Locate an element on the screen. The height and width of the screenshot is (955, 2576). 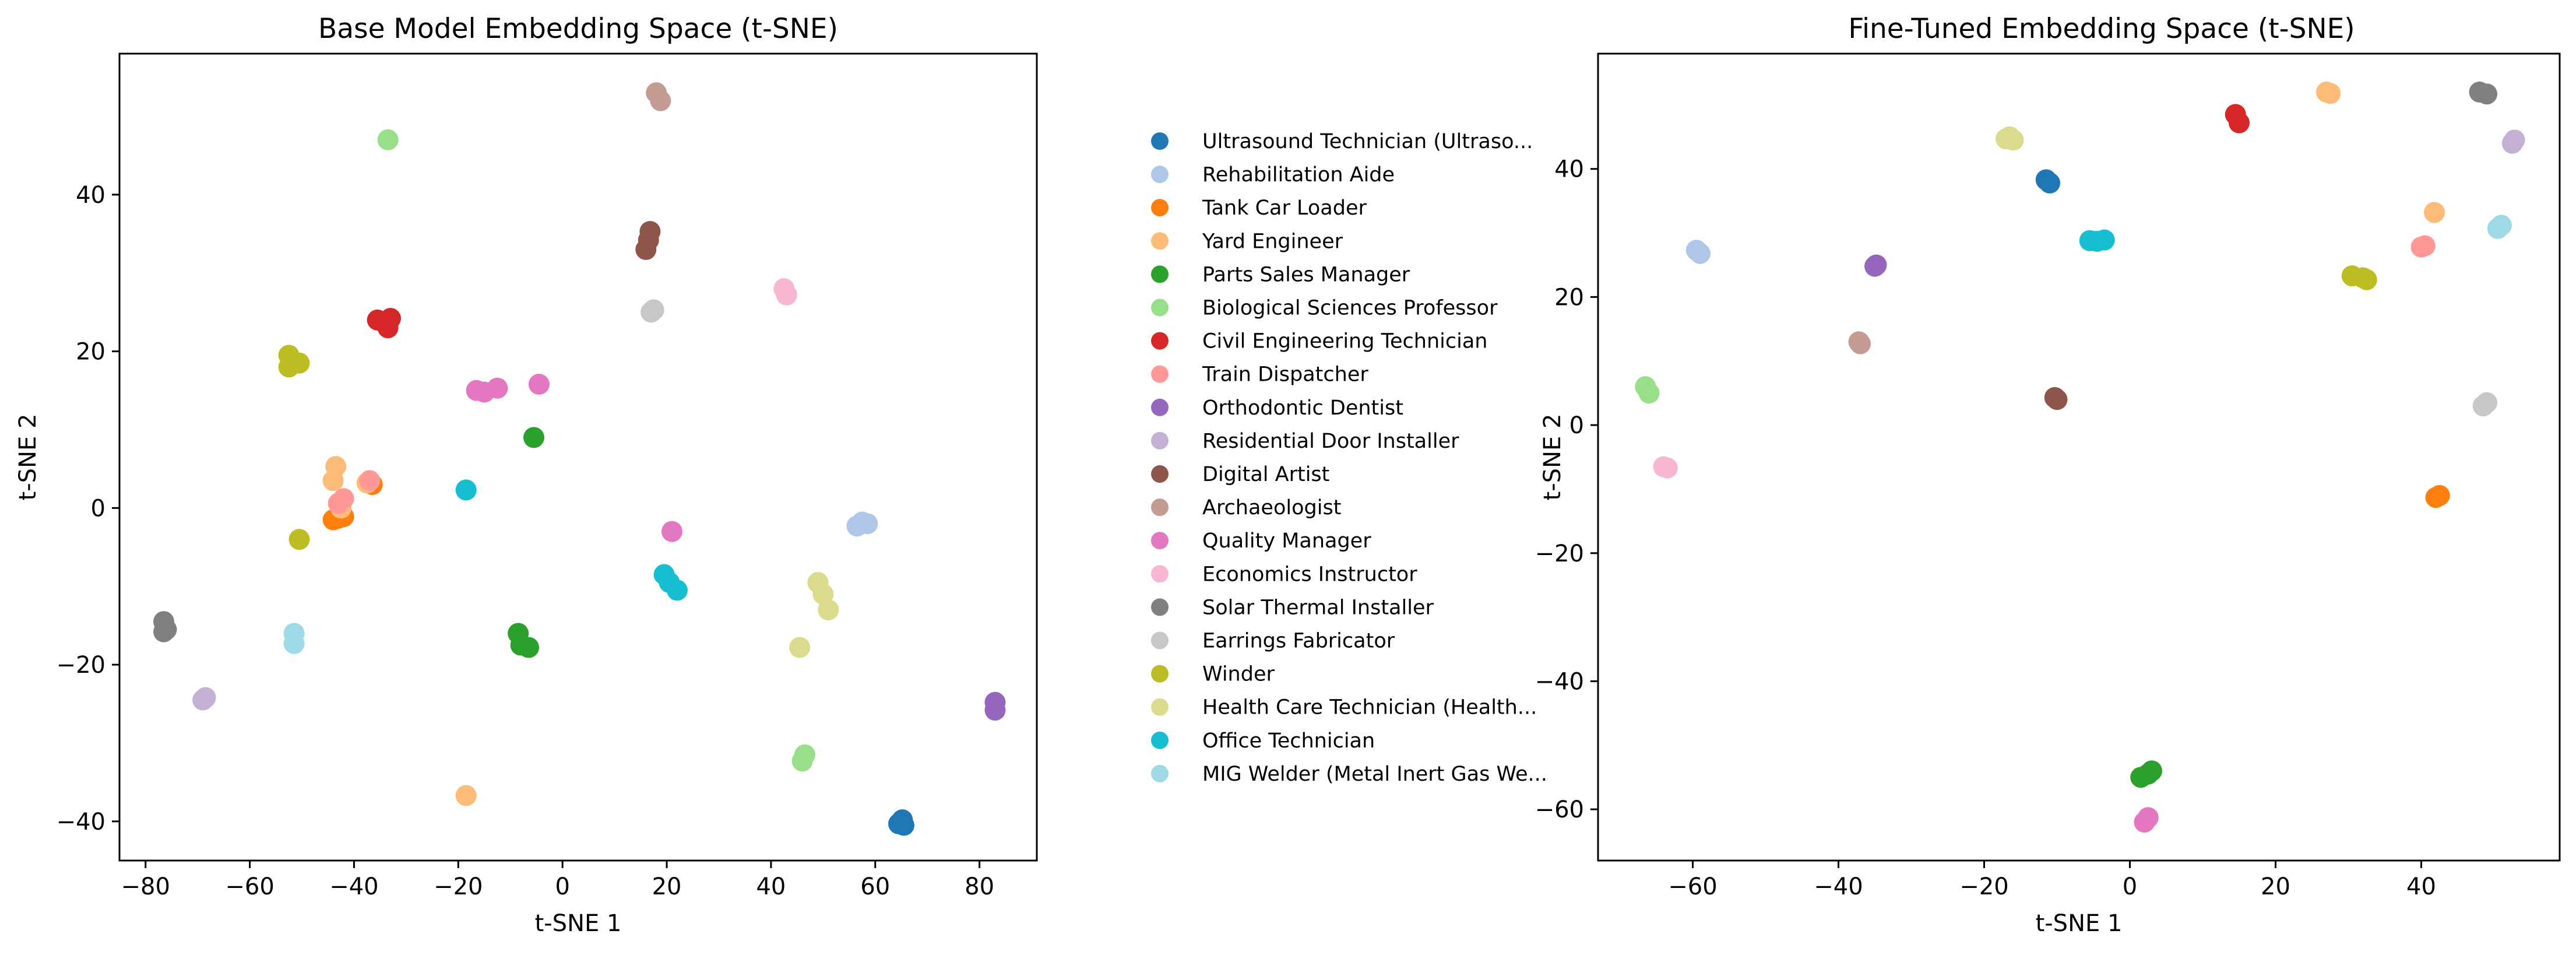
legend-label-office-technician: Office Technician is located at coordinates (1289, 741).